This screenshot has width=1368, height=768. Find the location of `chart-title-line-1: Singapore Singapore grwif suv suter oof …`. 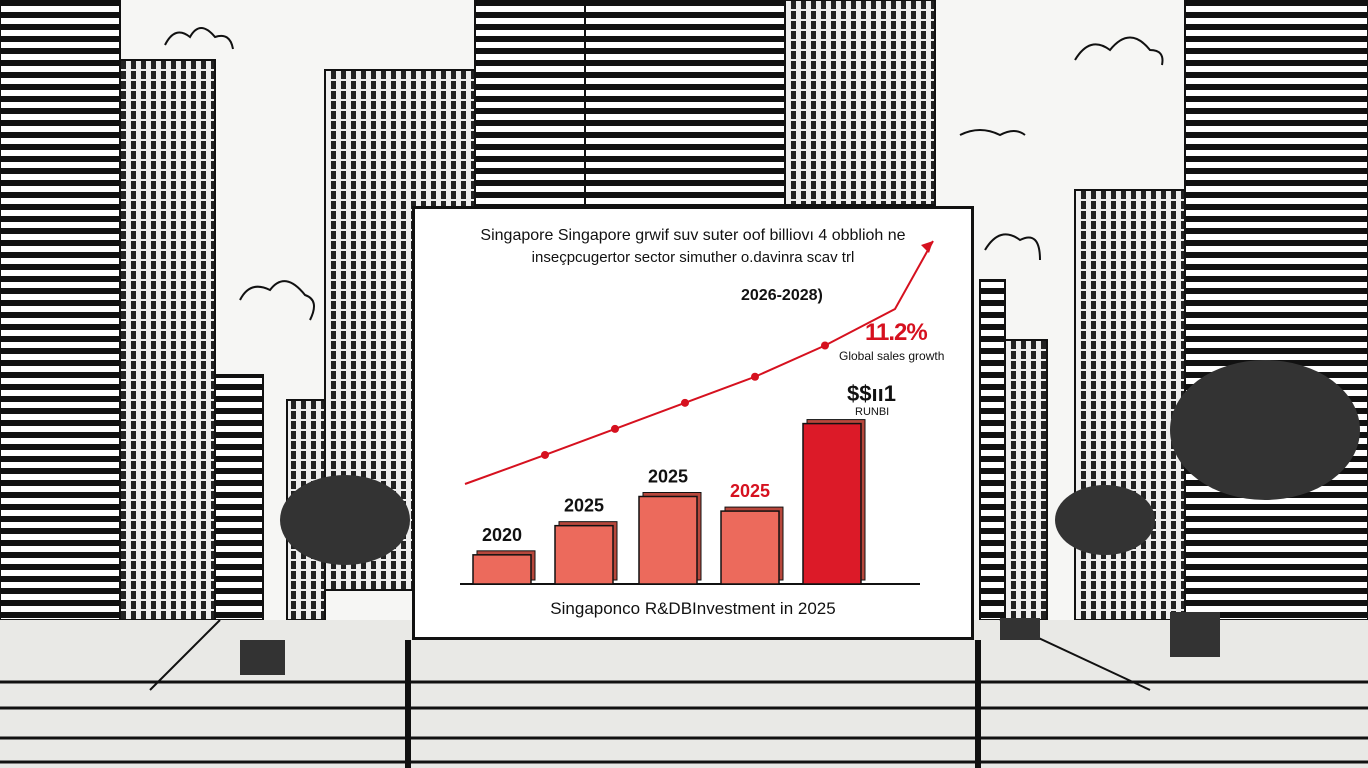

chart-title-line-1: Singapore Singapore grwif suv suter oof … is located at coordinates (693, 235).